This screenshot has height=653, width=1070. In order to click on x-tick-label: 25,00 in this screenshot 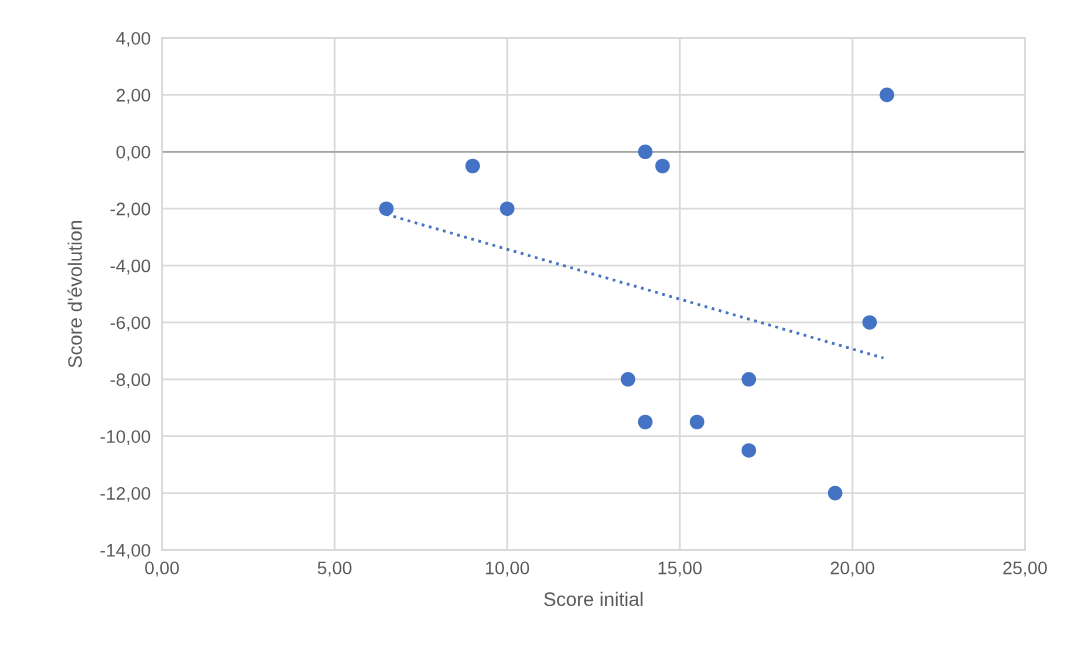, I will do `click(1025, 569)`.